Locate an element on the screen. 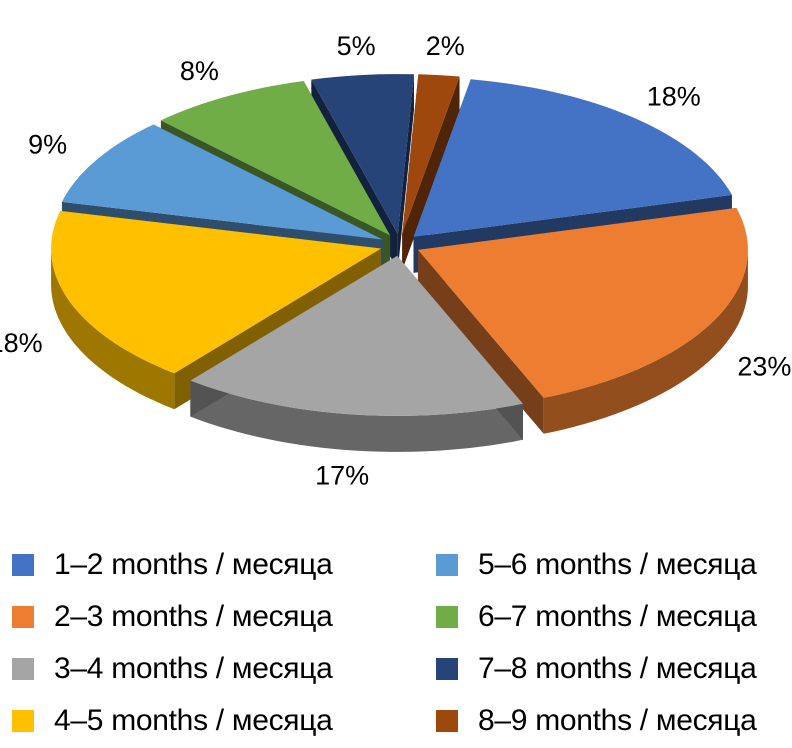  pie-slice-side-3-4-months is located at coordinates (356, 416).